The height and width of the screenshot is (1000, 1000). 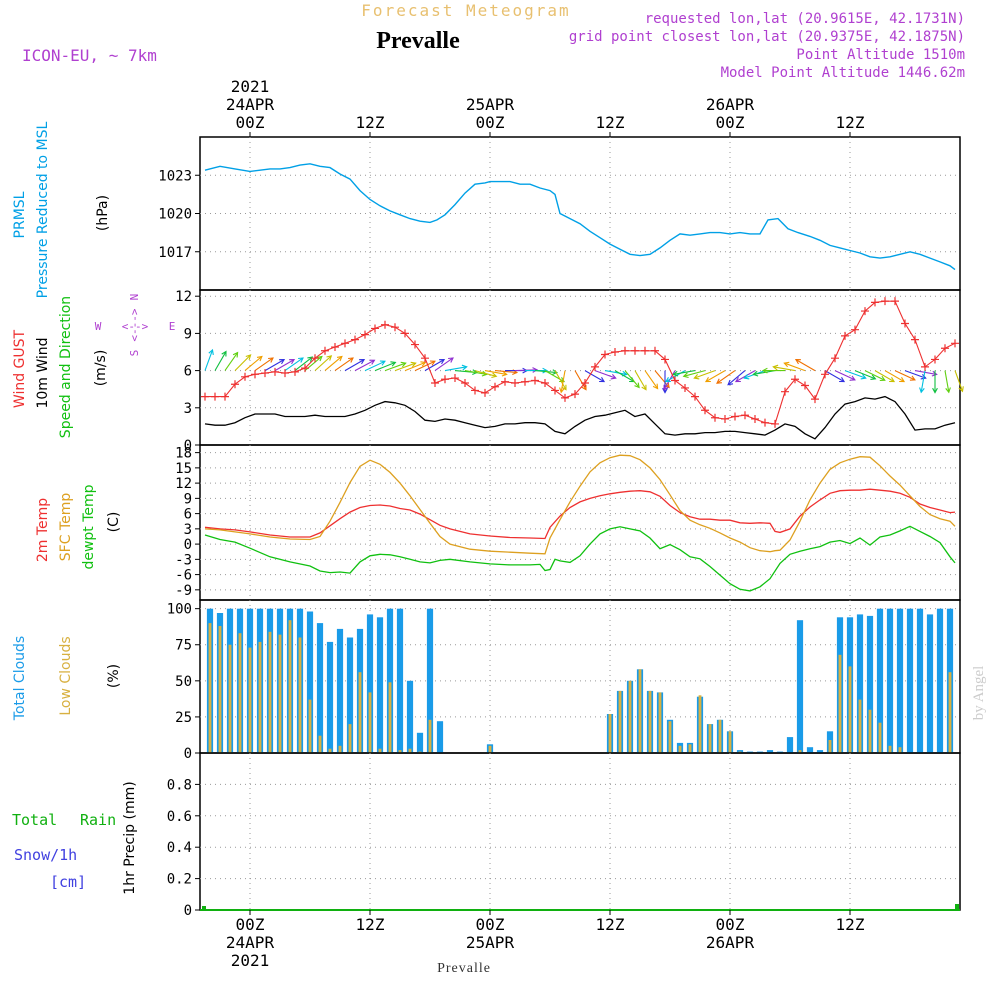 What do you see at coordinates (188, 499) in the screenshot?
I see `temperature-ytick-label: 9` at bounding box center [188, 499].